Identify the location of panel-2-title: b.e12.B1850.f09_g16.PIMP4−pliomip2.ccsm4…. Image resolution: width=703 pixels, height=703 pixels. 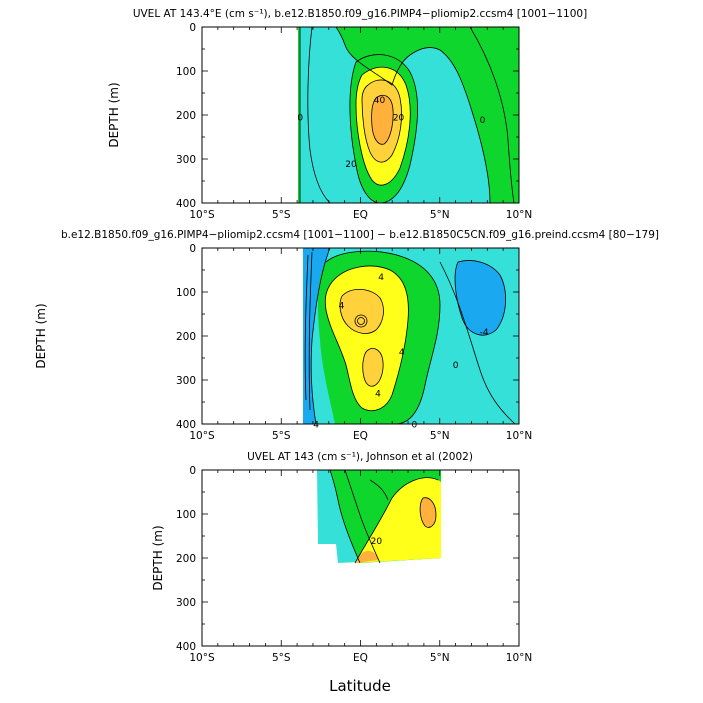
(360, 235).